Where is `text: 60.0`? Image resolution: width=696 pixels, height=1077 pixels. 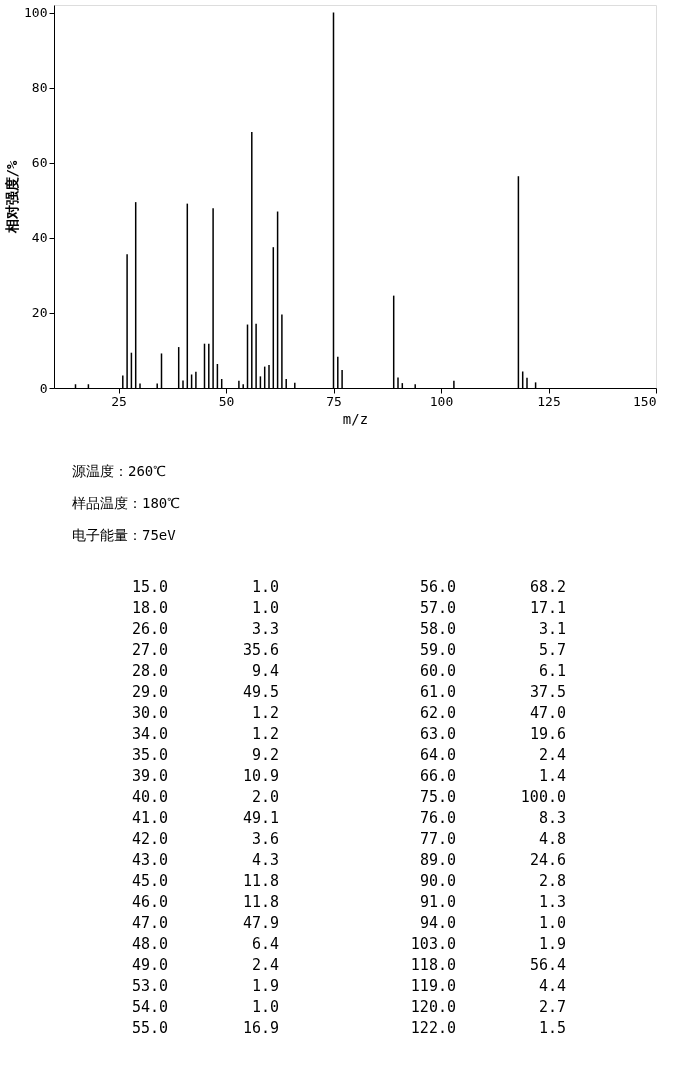
text: 60.0 is located at coordinates (437, 671).